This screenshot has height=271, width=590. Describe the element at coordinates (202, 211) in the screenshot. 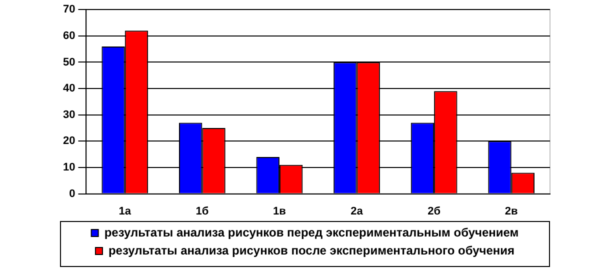

I see `x-tick-label: 1б` at that location.